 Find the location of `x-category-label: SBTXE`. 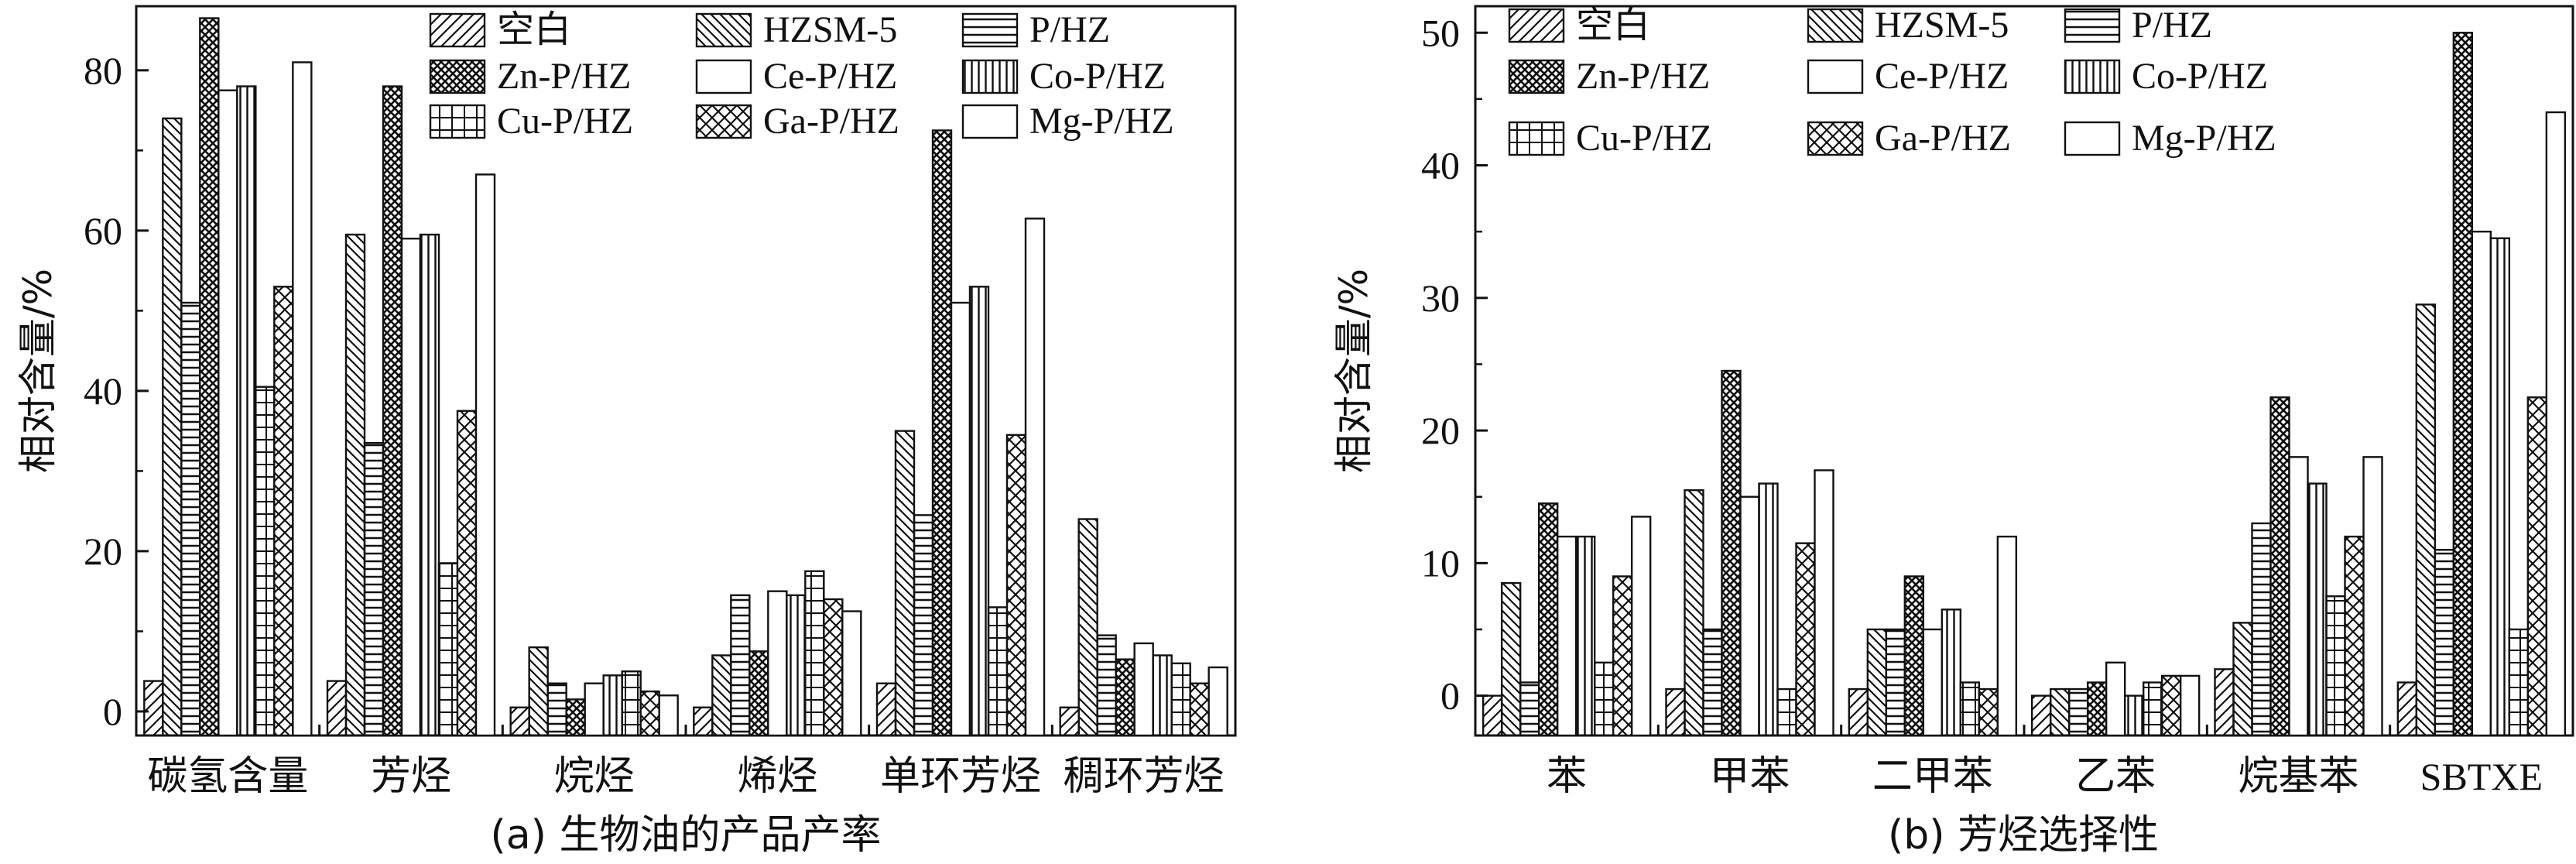

x-category-label: SBTXE is located at coordinates (2481, 776).